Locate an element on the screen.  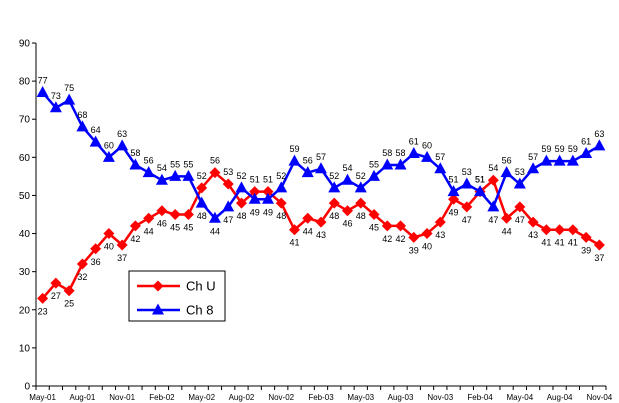
y-tick-label: 70 is located at coordinates (25, 120).